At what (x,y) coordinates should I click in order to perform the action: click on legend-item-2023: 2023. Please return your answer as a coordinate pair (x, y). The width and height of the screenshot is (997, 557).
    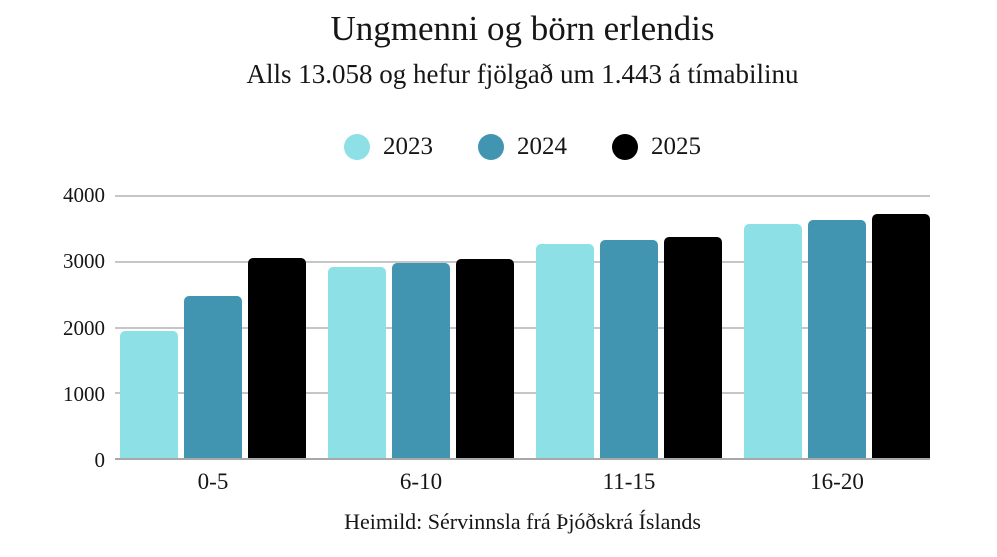
    Looking at the image, I should click on (388, 147).